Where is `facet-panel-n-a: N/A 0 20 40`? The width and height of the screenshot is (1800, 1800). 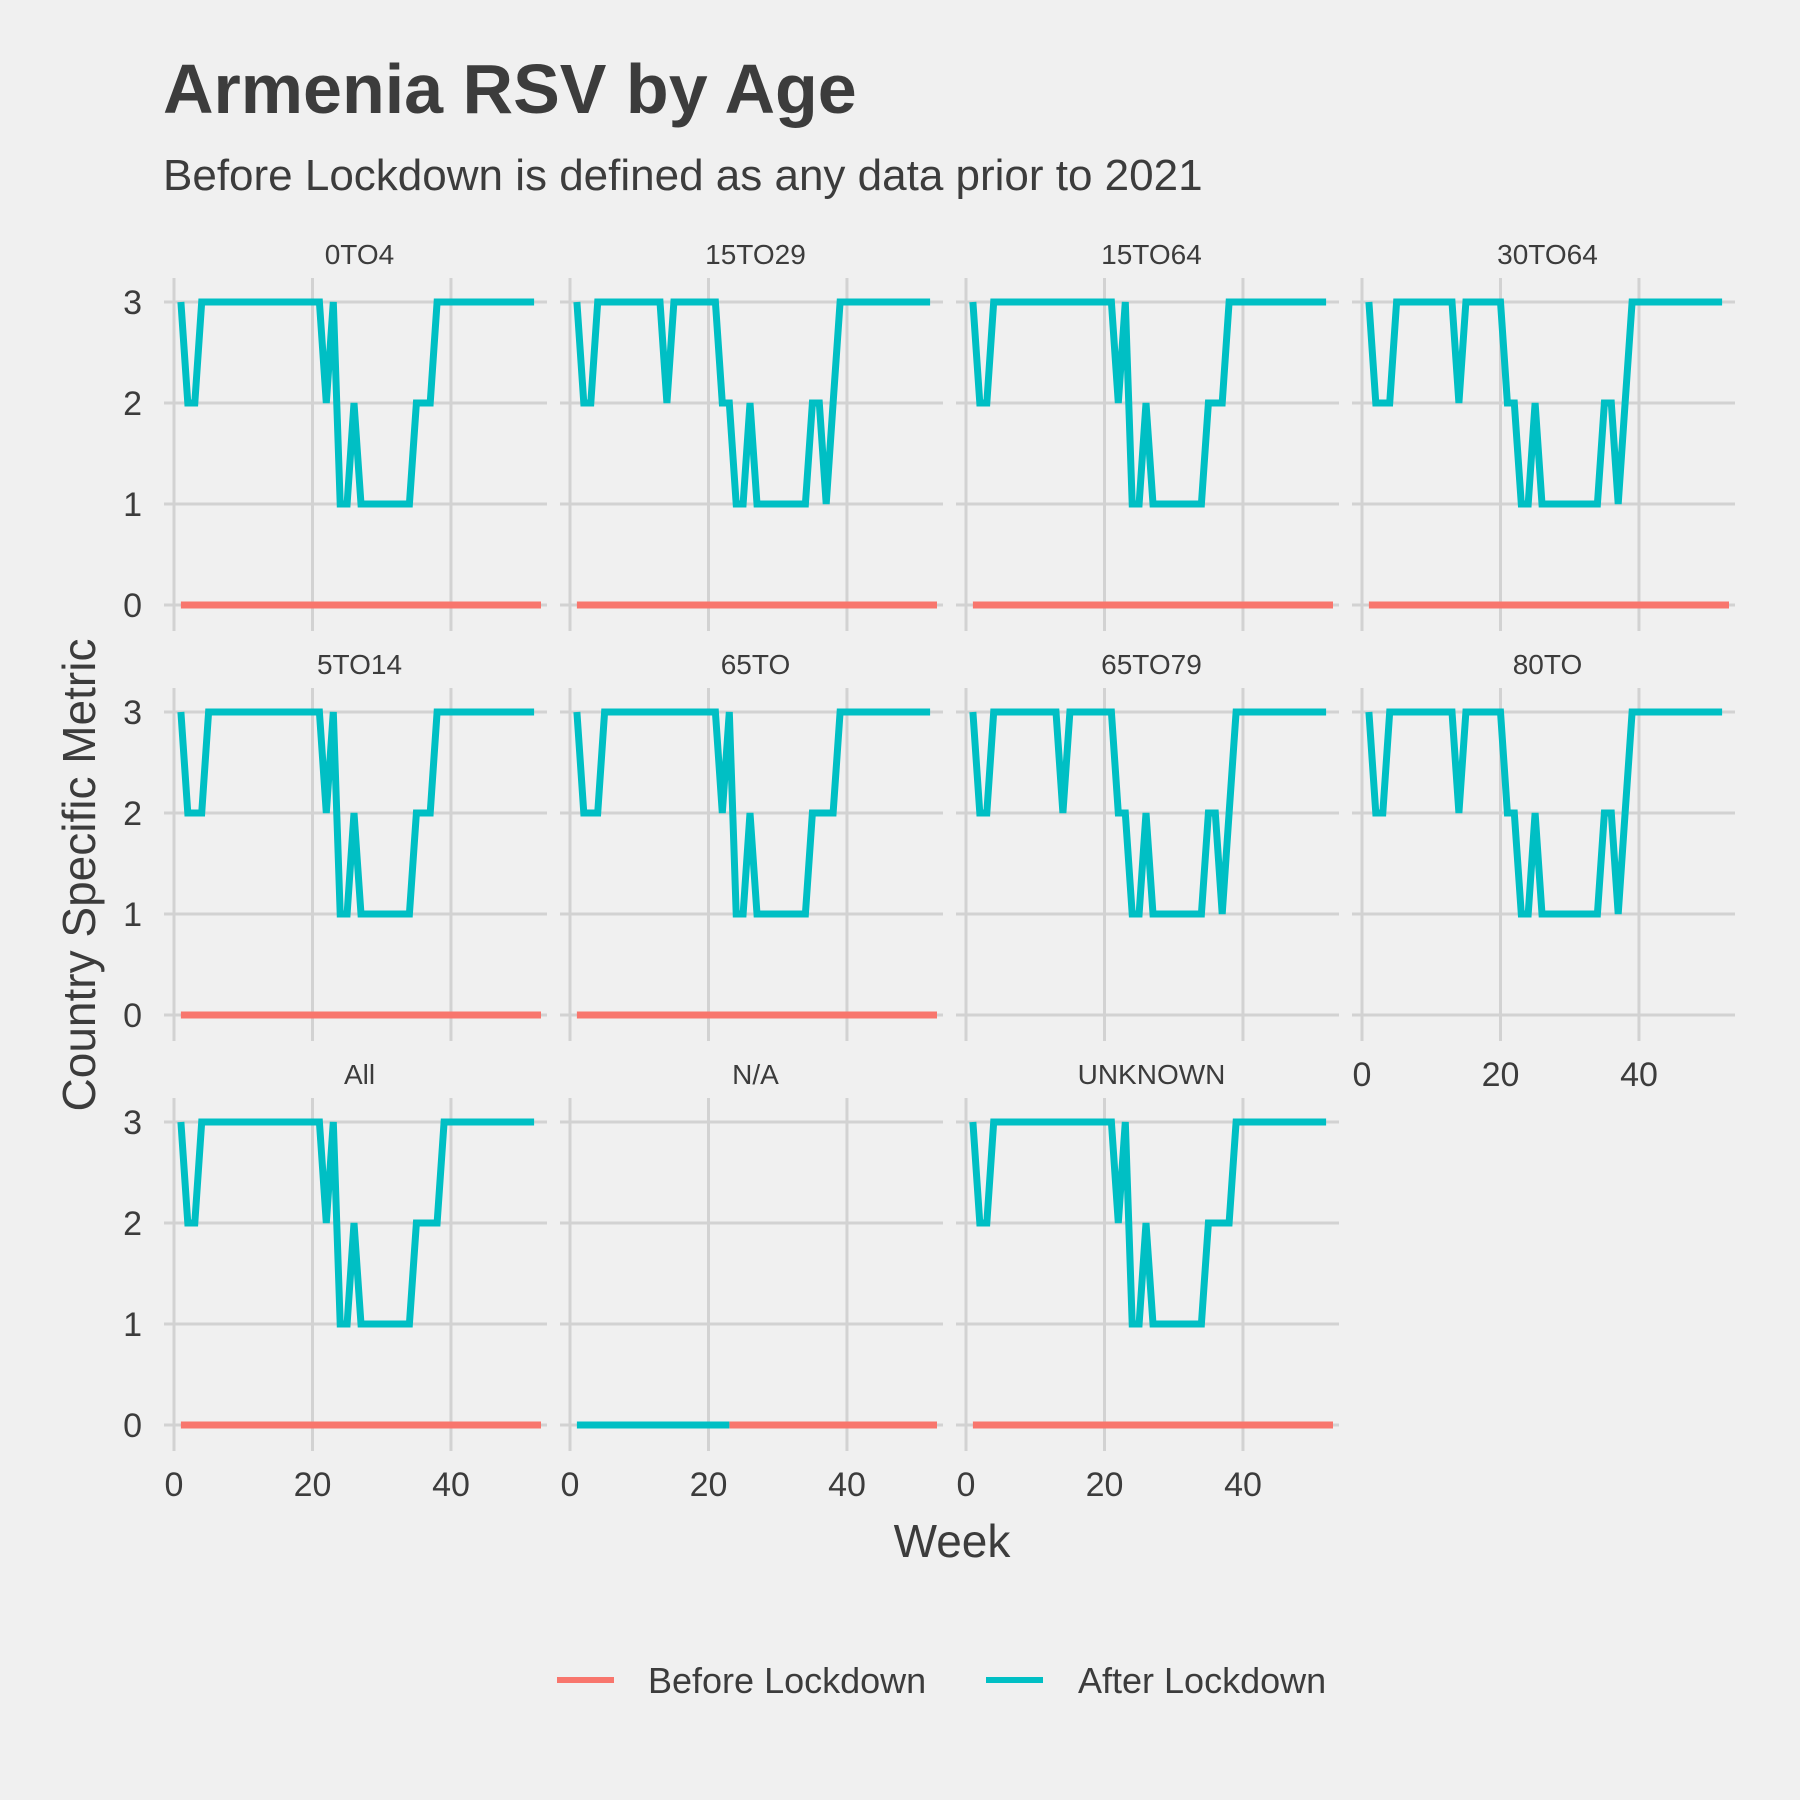
facet-panel-n-a: N/A 0 20 40 is located at coordinates (751, 1281).